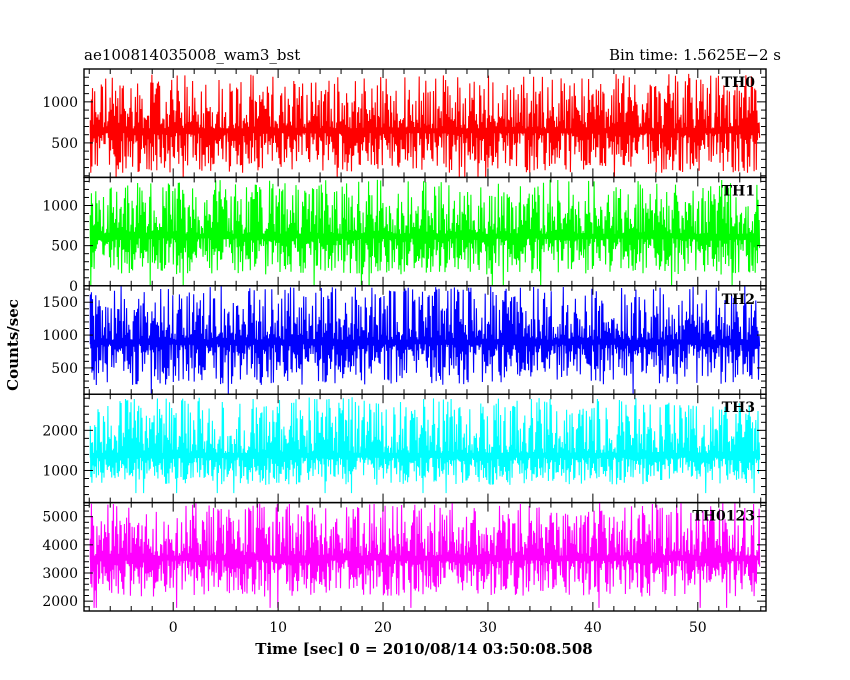  I want to click on series-name-label: TH0123, so click(723, 517).